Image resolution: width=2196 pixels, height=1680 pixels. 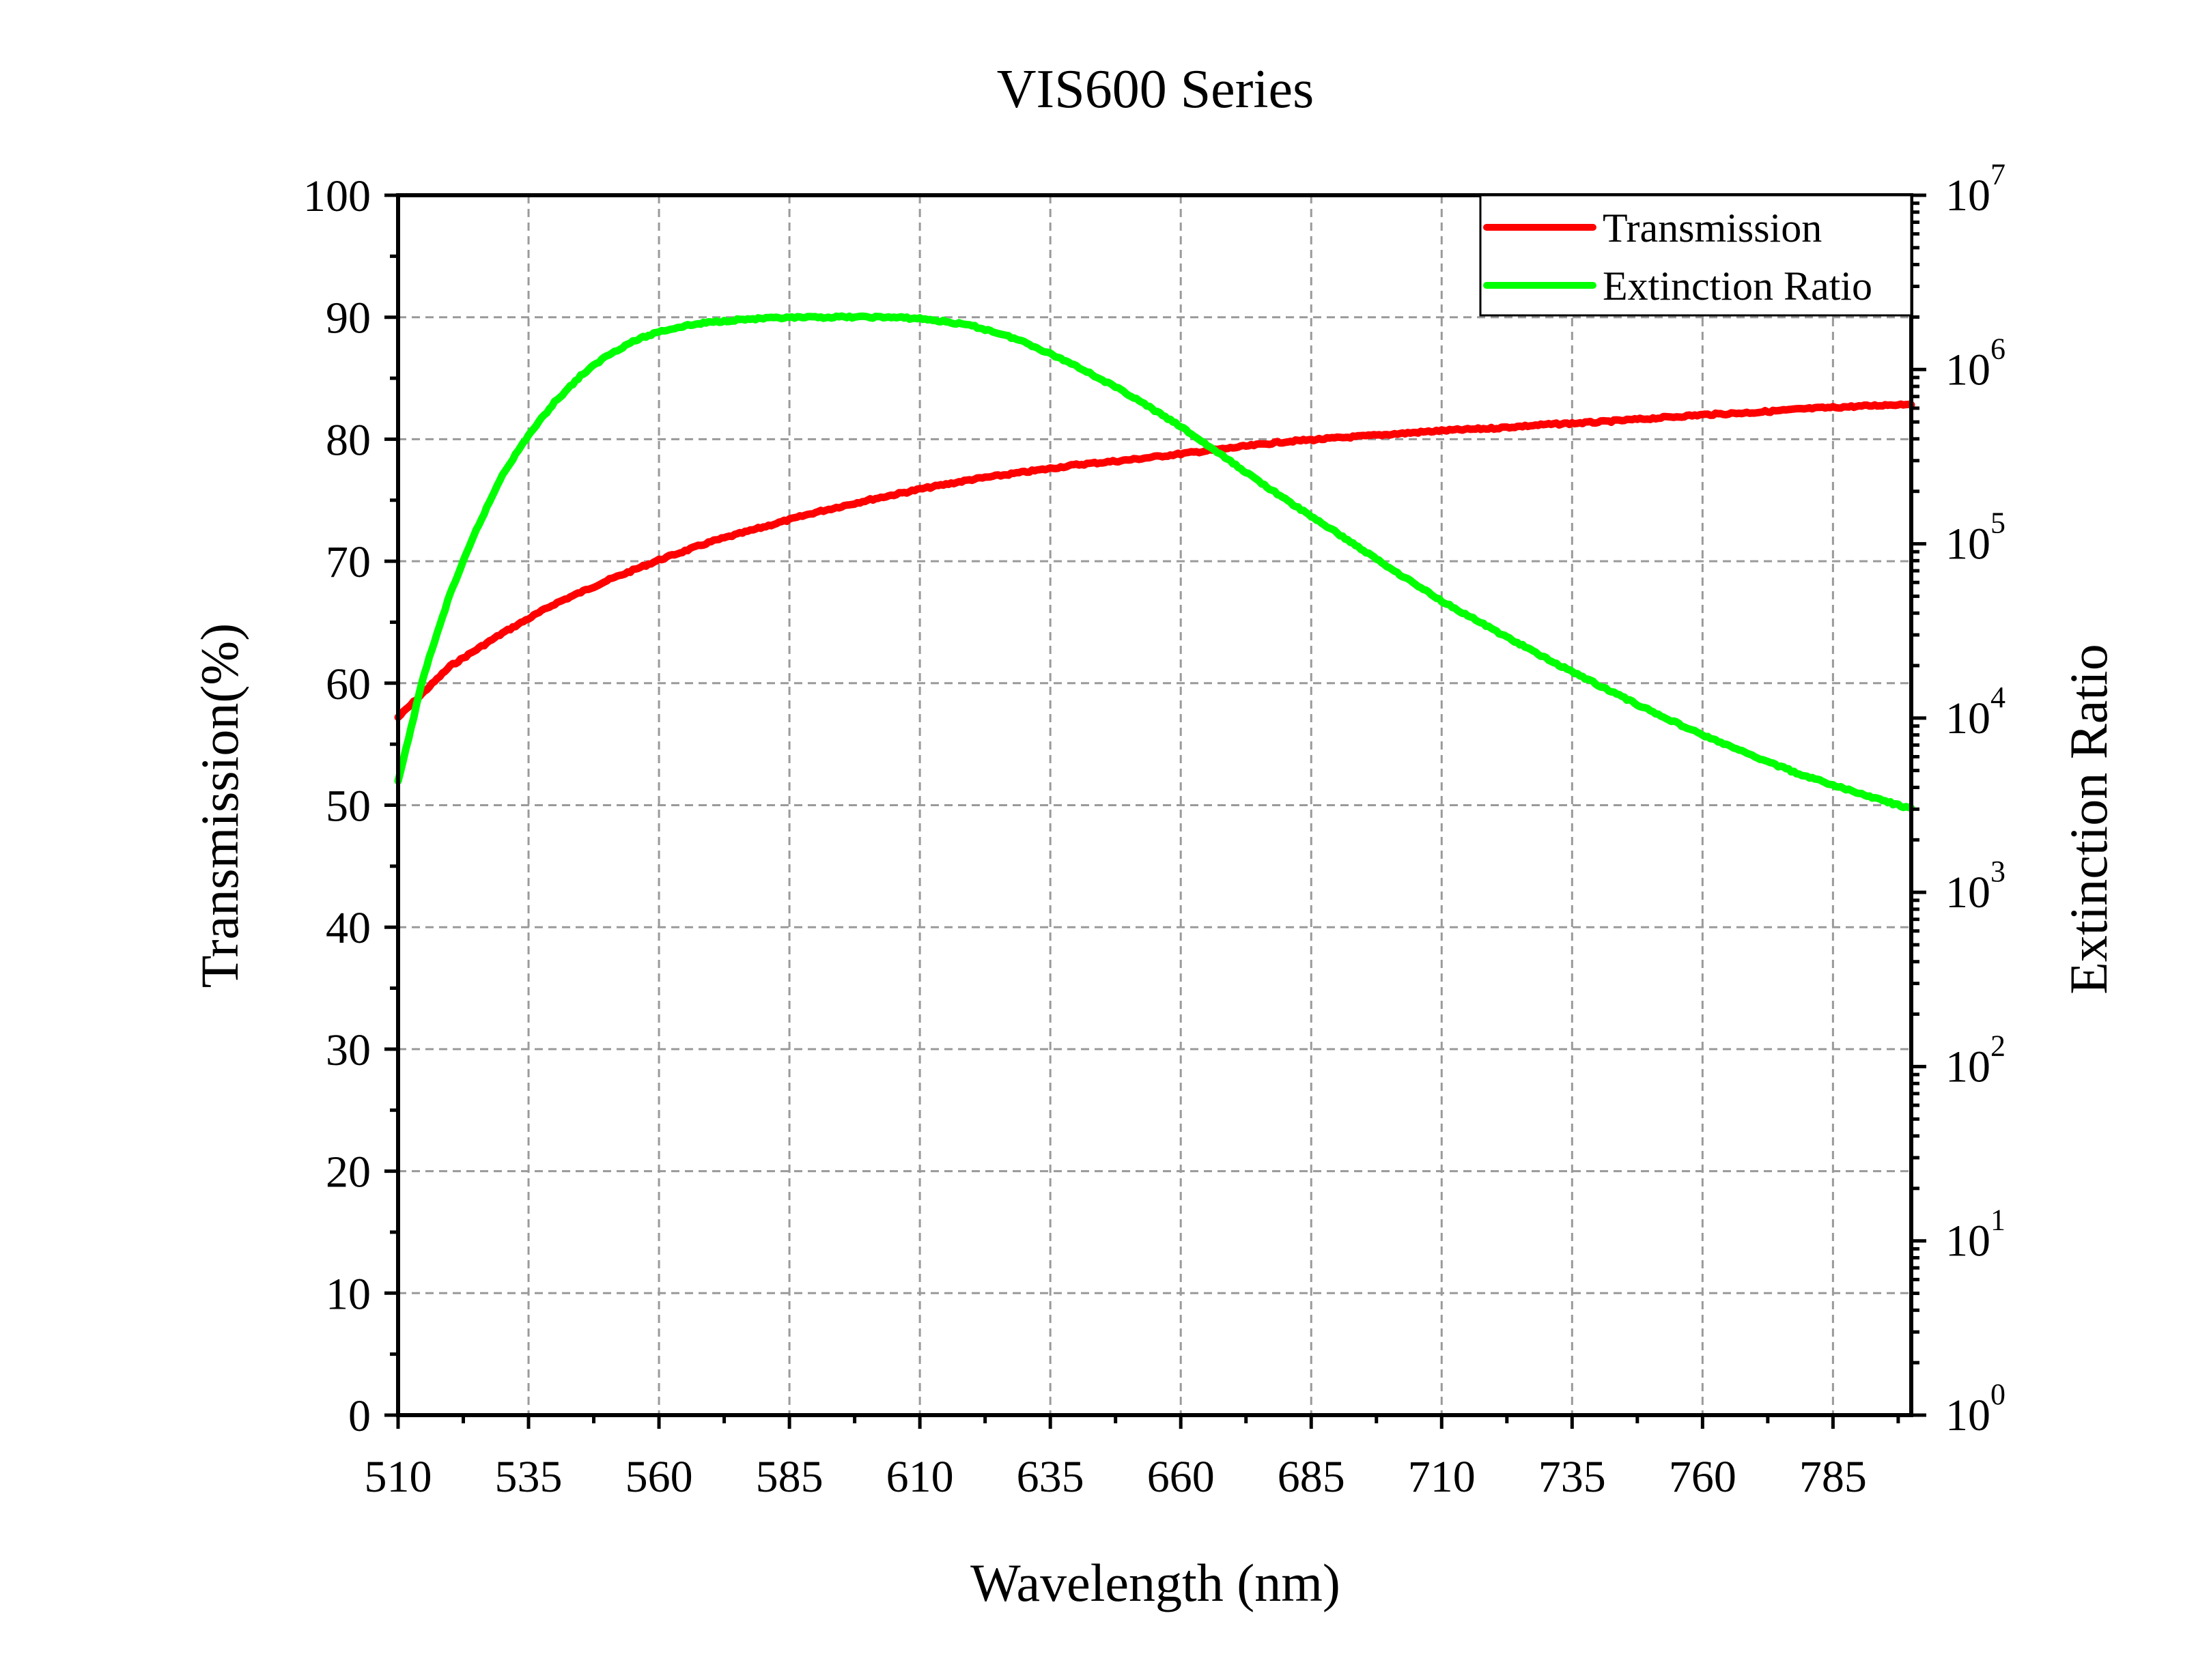 I want to click on legend-label-extinction-ratio: Extinction Ratio, so click(x=1737, y=286).